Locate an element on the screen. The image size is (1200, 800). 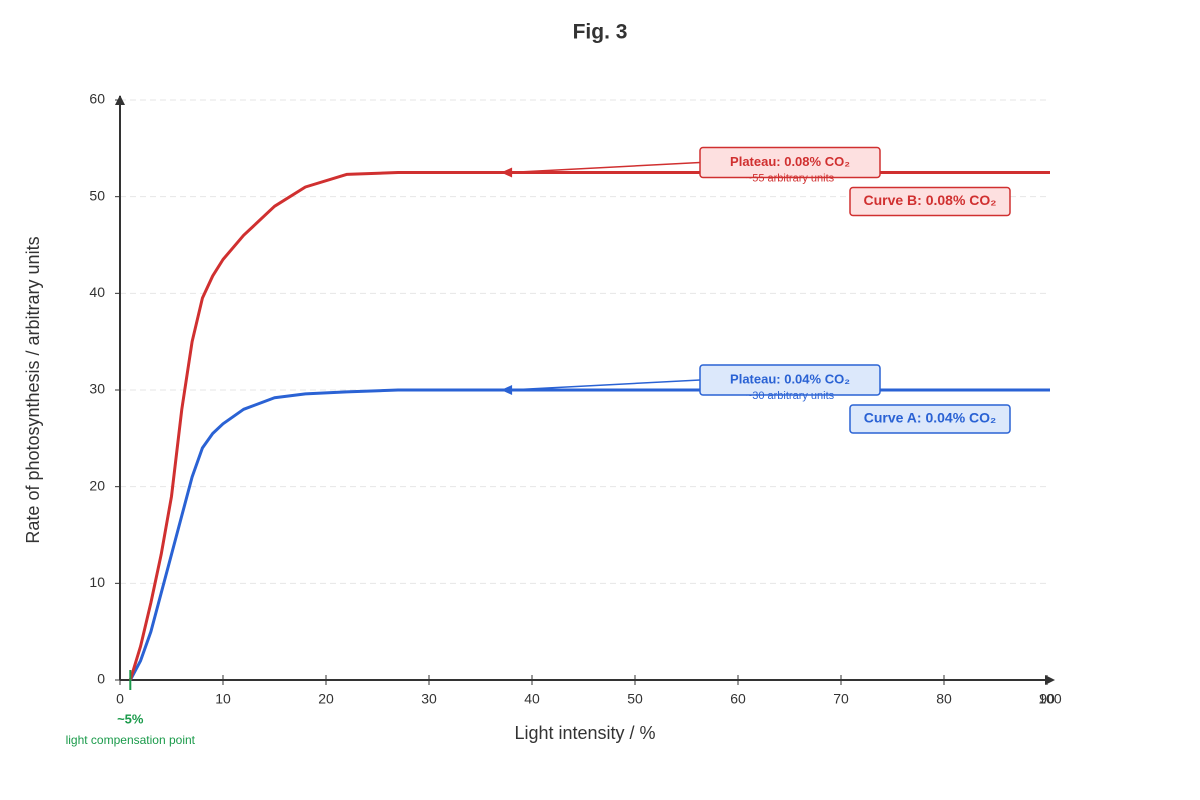
legend-label: Curve B: 0.08% CO₂ is located at coordinates (929, 200).